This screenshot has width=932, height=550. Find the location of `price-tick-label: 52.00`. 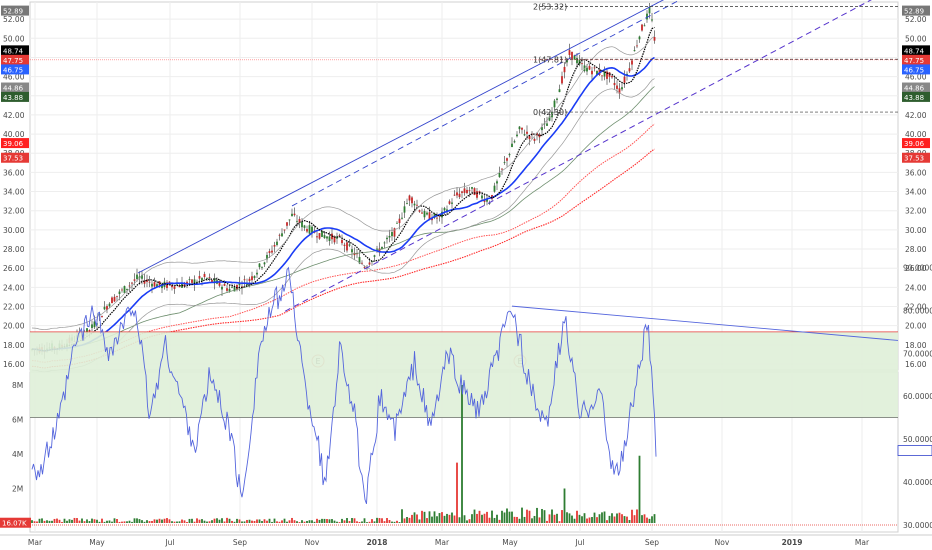

price-tick-label: 52.00 is located at coordinates (916, 19).